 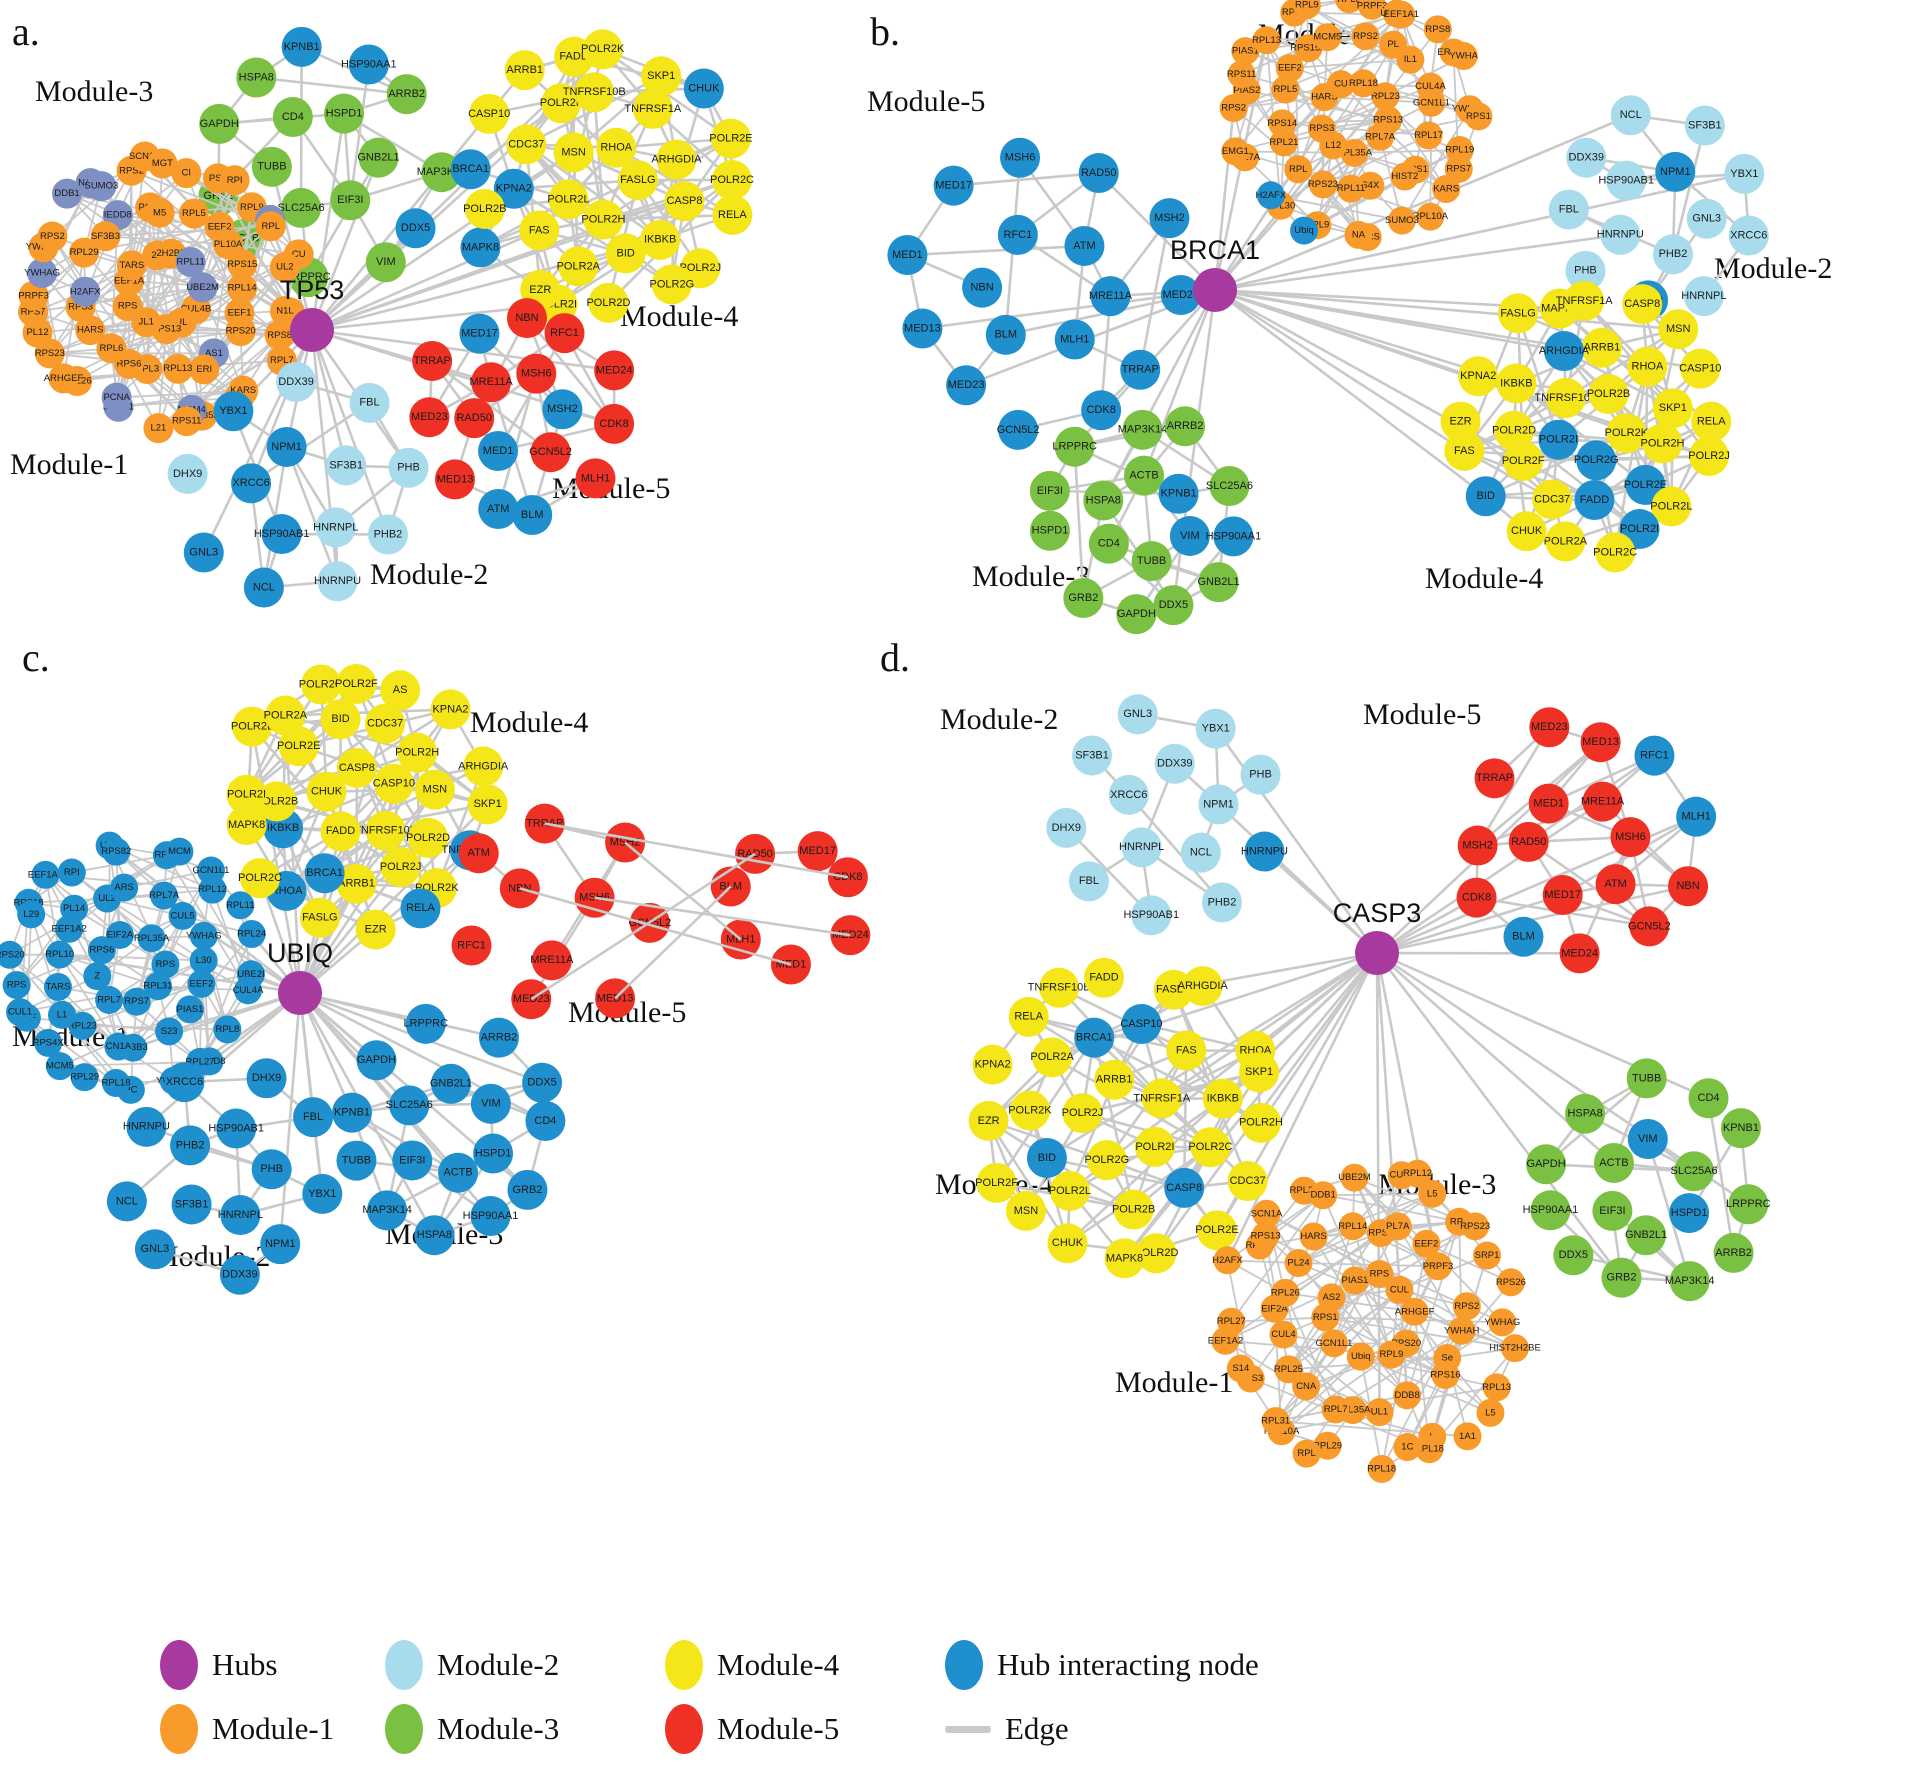 What do you see at coordinates (1630, 837) in the screenshot?
I see `network-node: MSH6` at bounding box center [1630, 837].